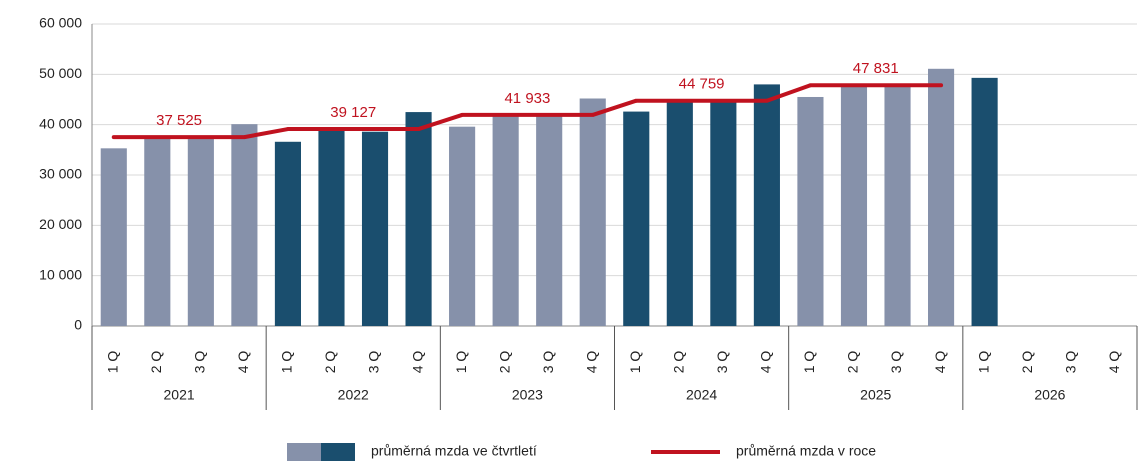 The image size is (1139, 462). I want to click on y-tick-label: 0, so click(78, 325).